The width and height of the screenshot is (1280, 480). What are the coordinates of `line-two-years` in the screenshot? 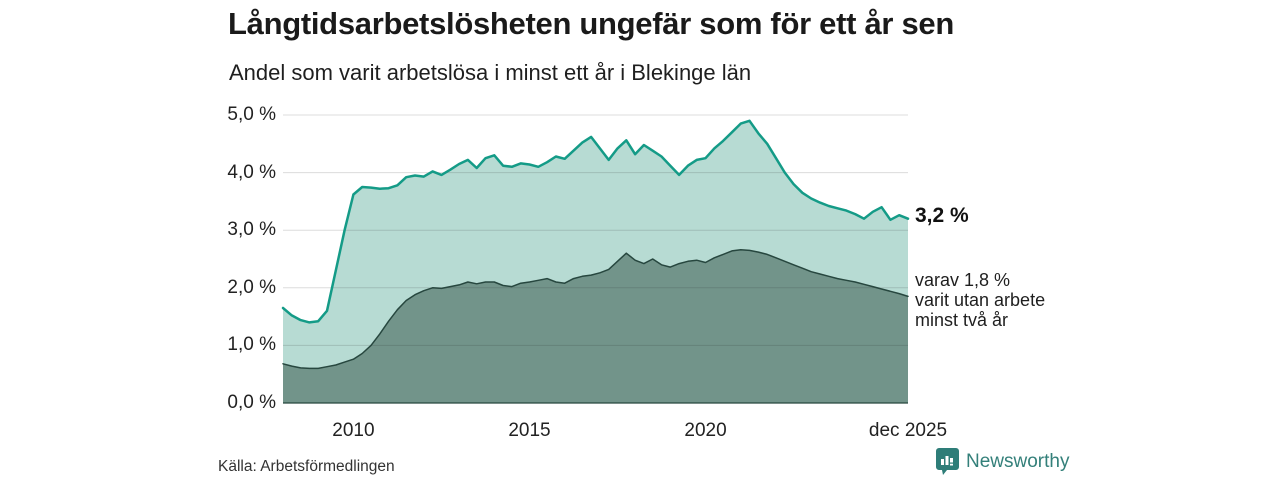 It's located at (595, 309).